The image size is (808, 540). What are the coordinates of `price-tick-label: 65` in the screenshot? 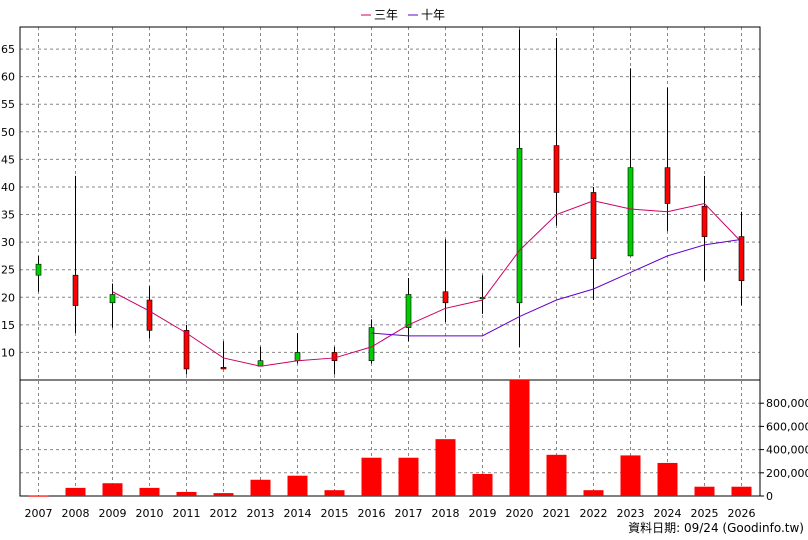 It's located at (8, 49).